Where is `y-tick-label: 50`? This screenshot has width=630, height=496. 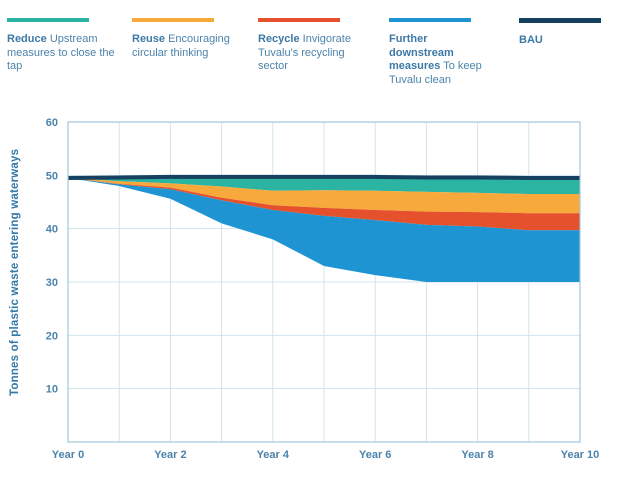
y-tick-label: 50 is located at coordinates (52, 176).